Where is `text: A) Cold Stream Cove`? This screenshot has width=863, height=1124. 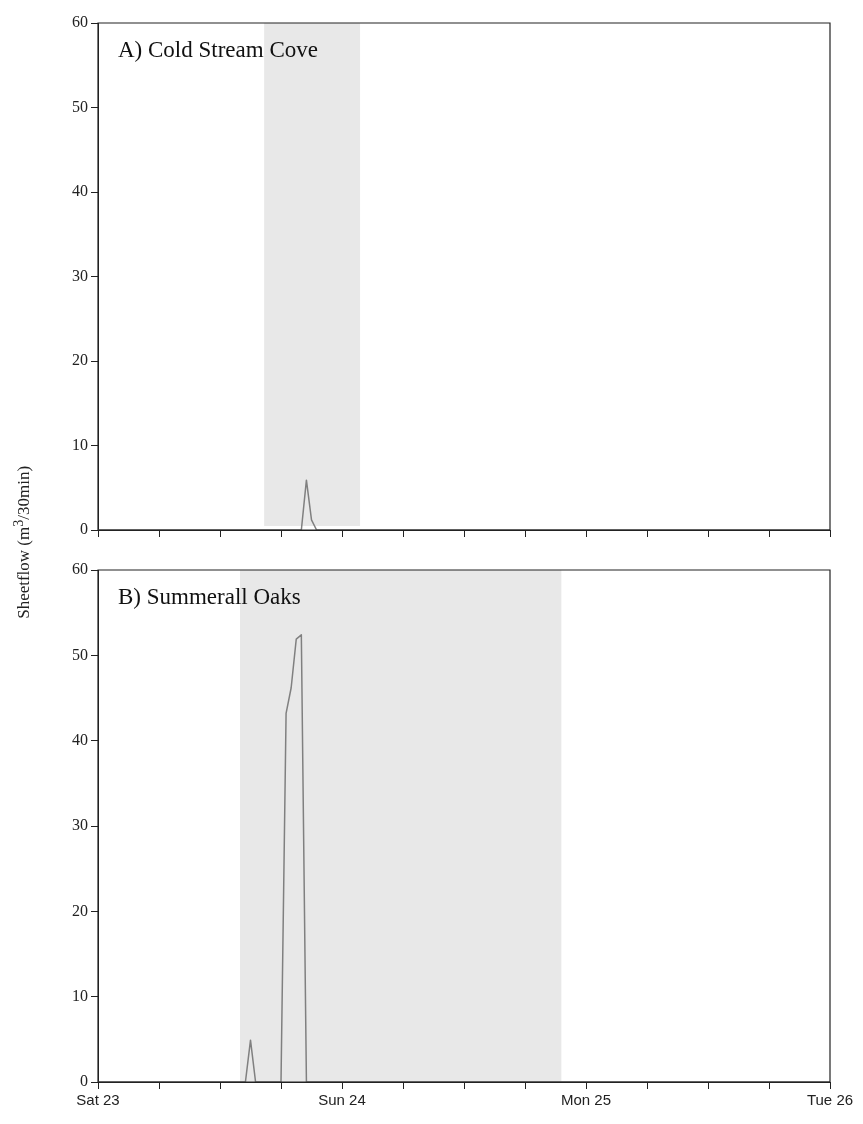 text: A) Cold Stream Cove is located at coordinates (218, 49).